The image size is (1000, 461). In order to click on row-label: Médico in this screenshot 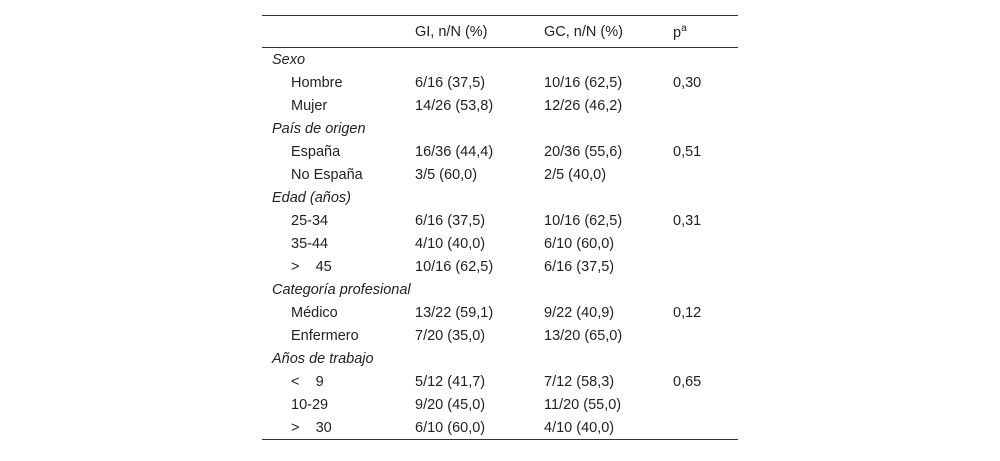, I will do `click(314, 312)`.